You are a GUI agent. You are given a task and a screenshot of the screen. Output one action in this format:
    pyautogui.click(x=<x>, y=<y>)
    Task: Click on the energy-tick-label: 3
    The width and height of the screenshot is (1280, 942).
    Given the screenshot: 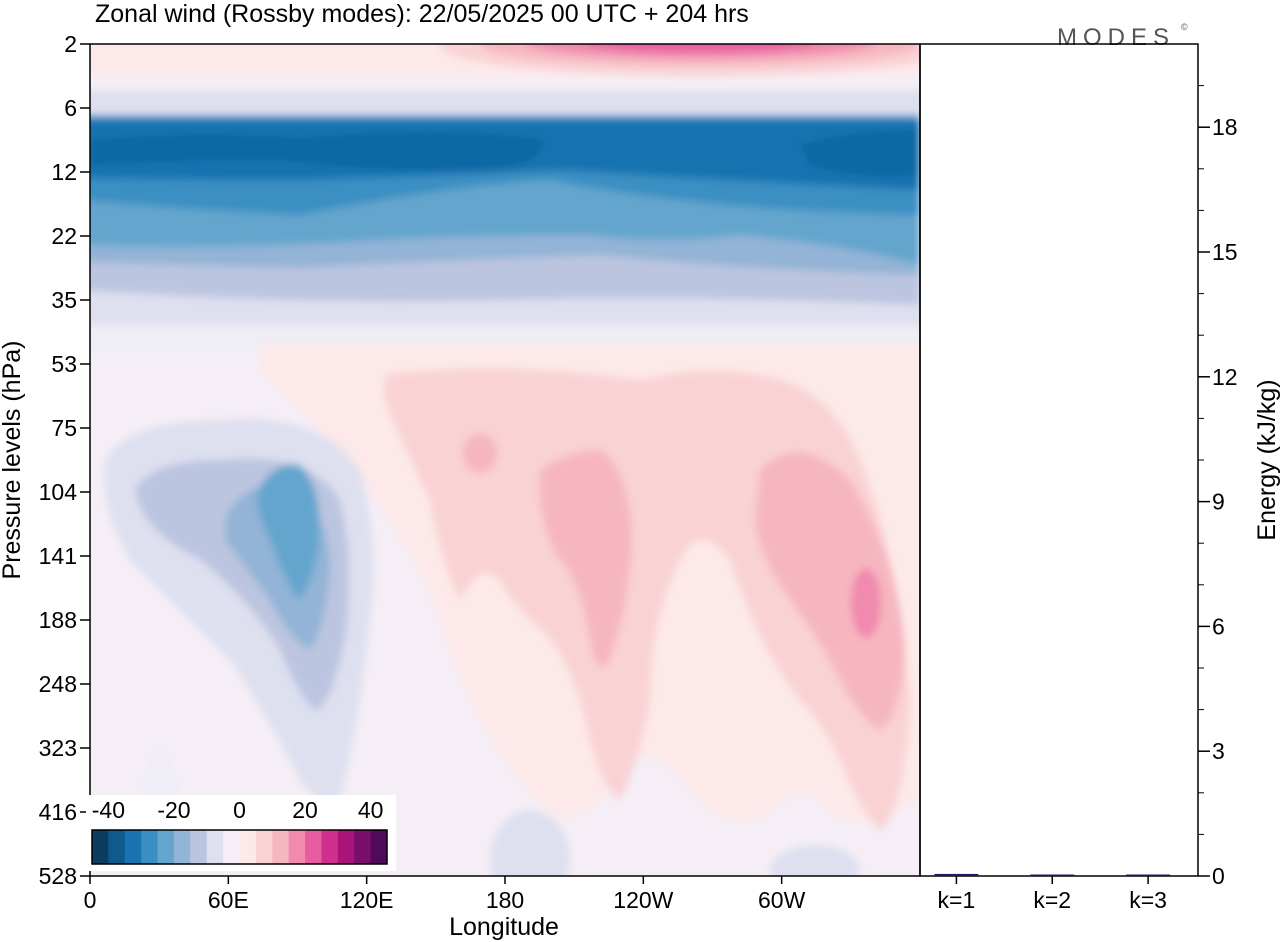 What is the action you would take?
    pyautogui.click(x=1218, y=751)
    